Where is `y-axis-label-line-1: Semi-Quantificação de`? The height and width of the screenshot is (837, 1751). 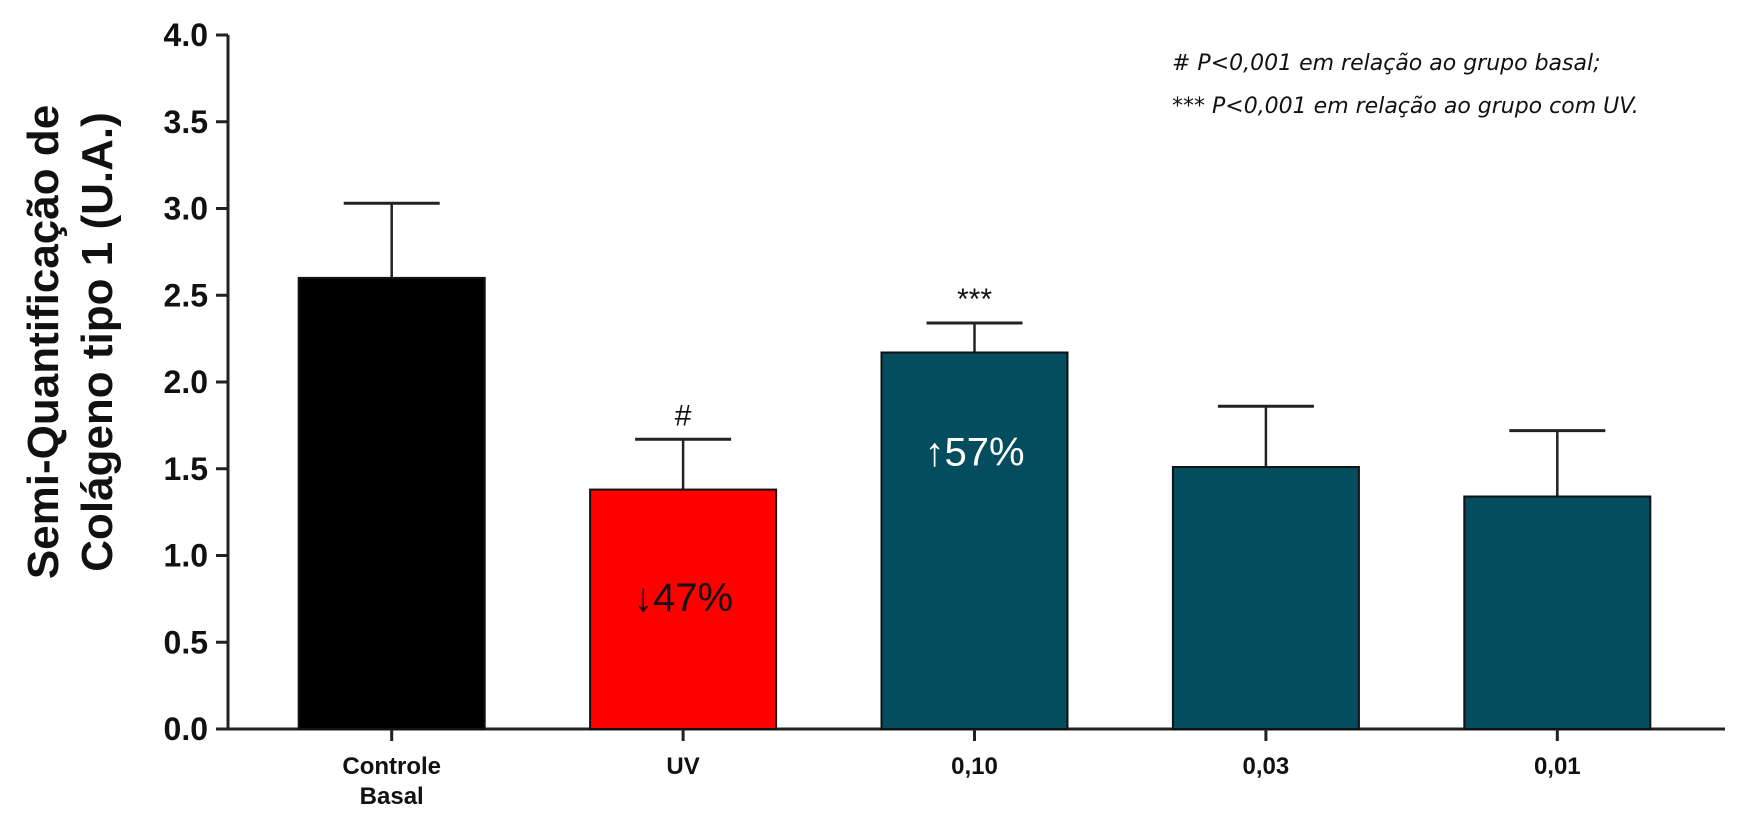 y-axis-label-line-1: Semi-Quantificação de is located at coordinates (43, 342).